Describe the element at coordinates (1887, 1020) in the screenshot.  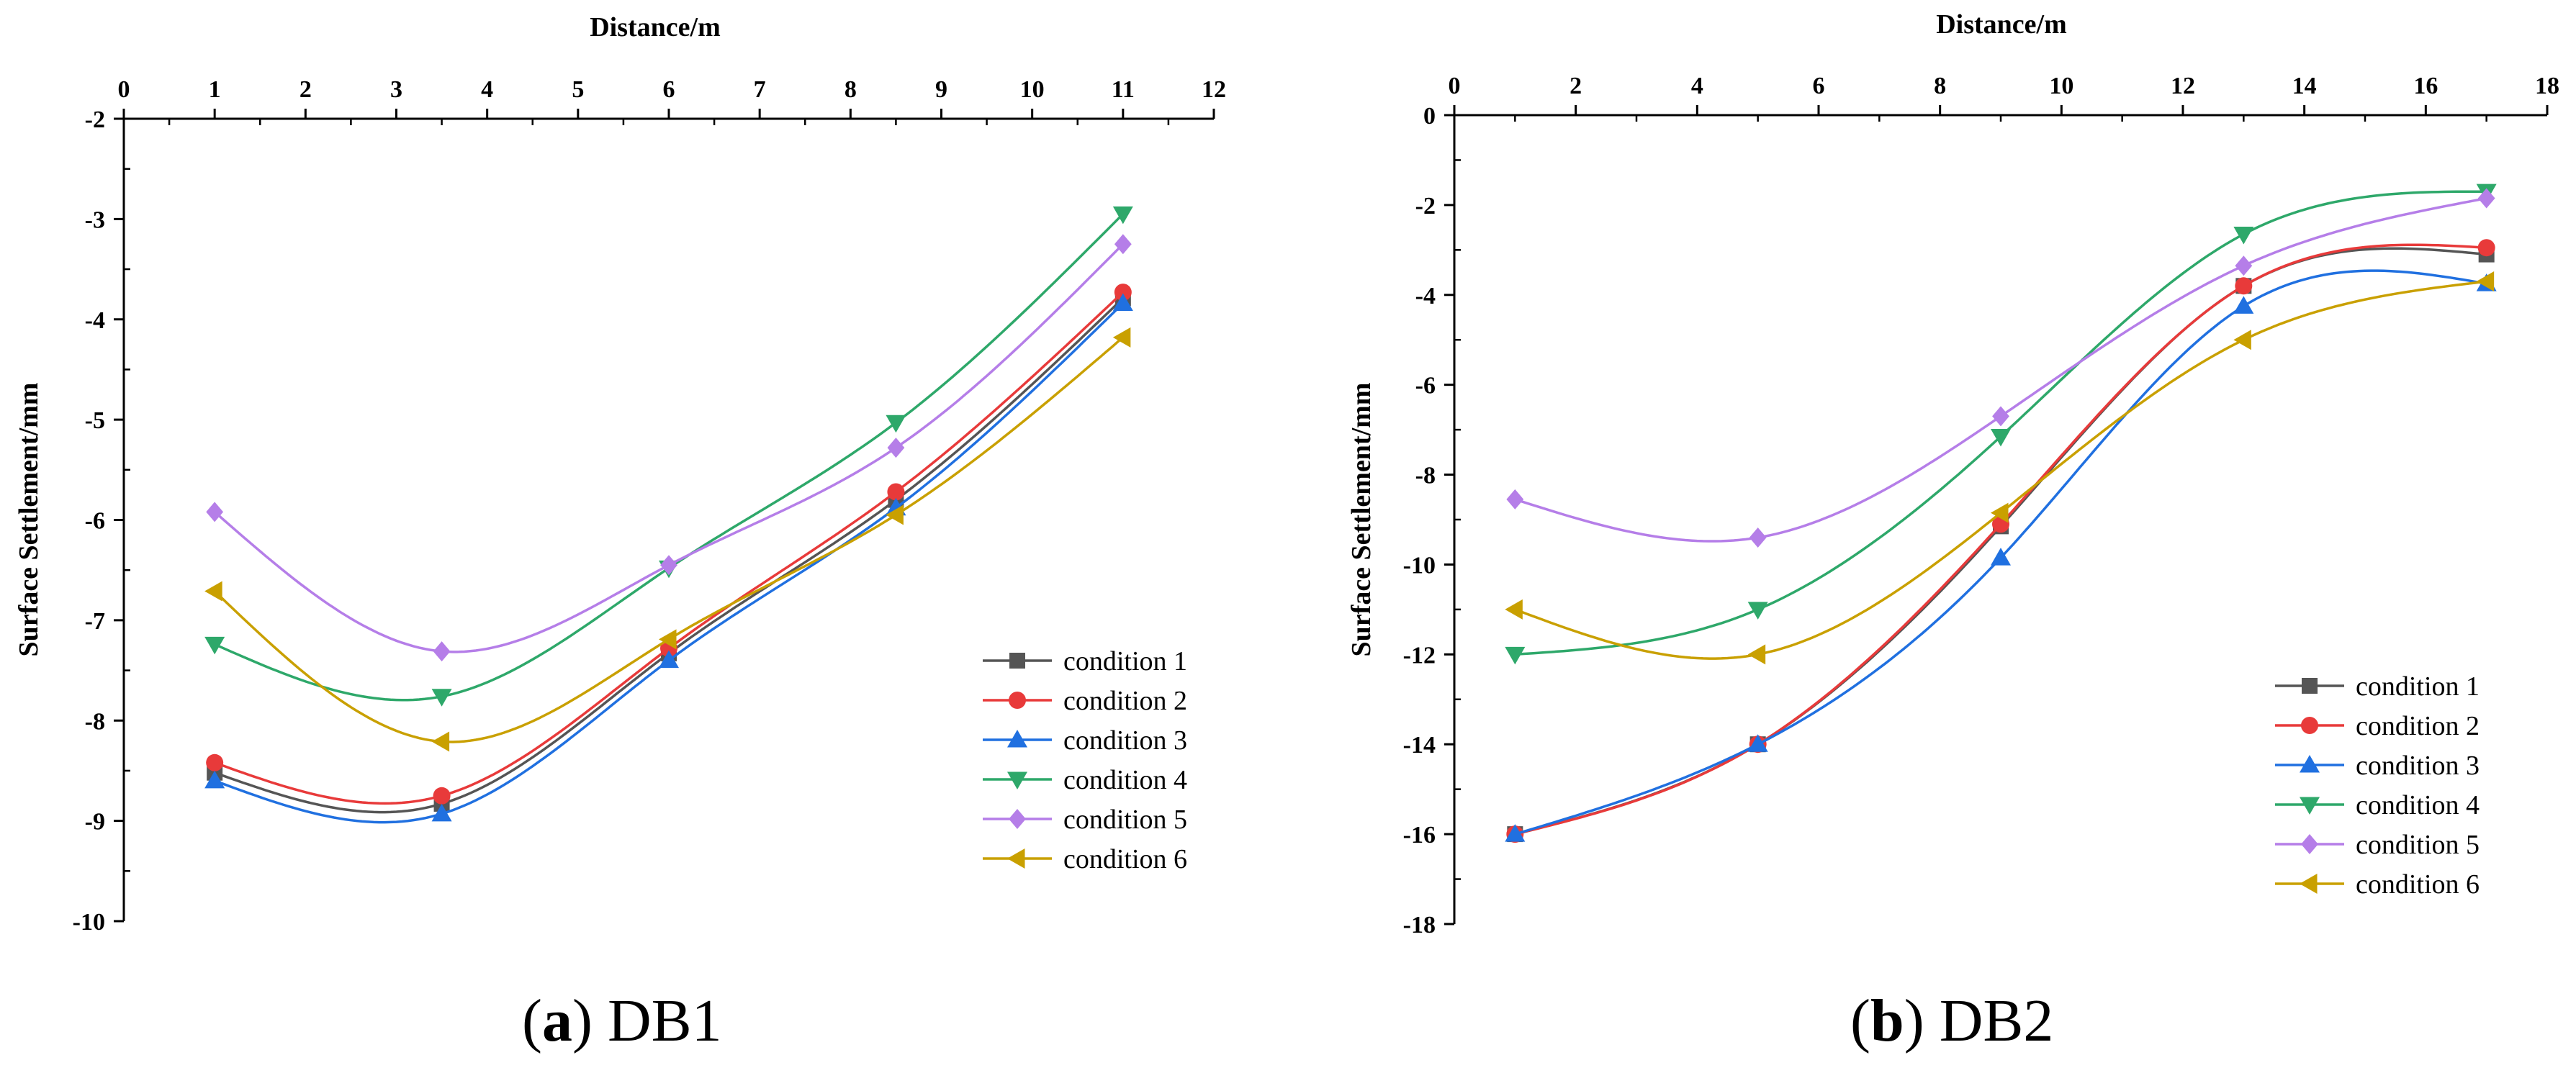
I see `caption-db2-letter: b` at that location.